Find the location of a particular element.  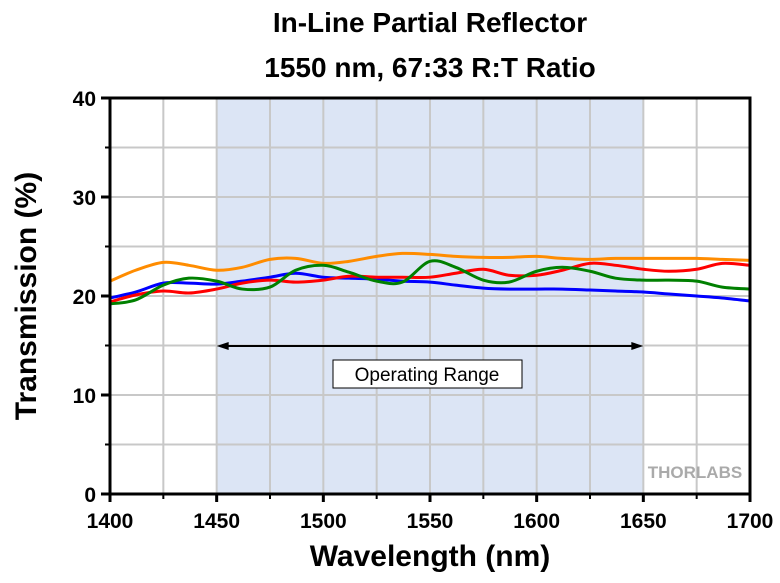

x-tick-label: 1450 is located at coordinates (216, 521).